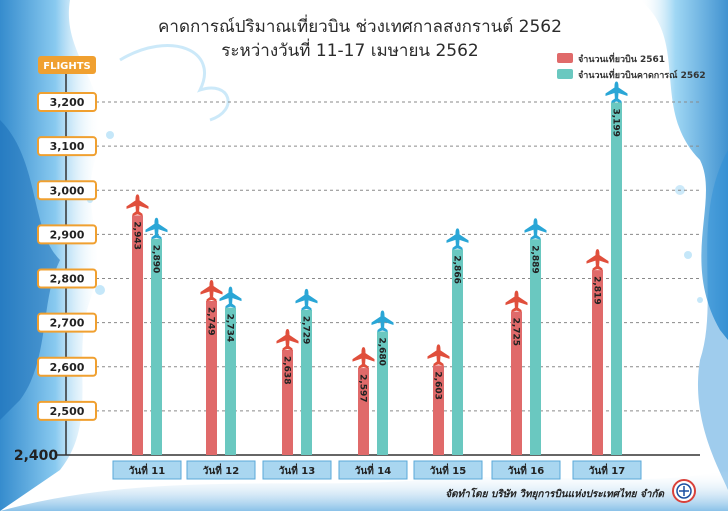 This screenshot has height=511, width=728. Describe the element at coordinates (36, 456) in the screenshot. I see `y-origin-label: 2,400` at that location.